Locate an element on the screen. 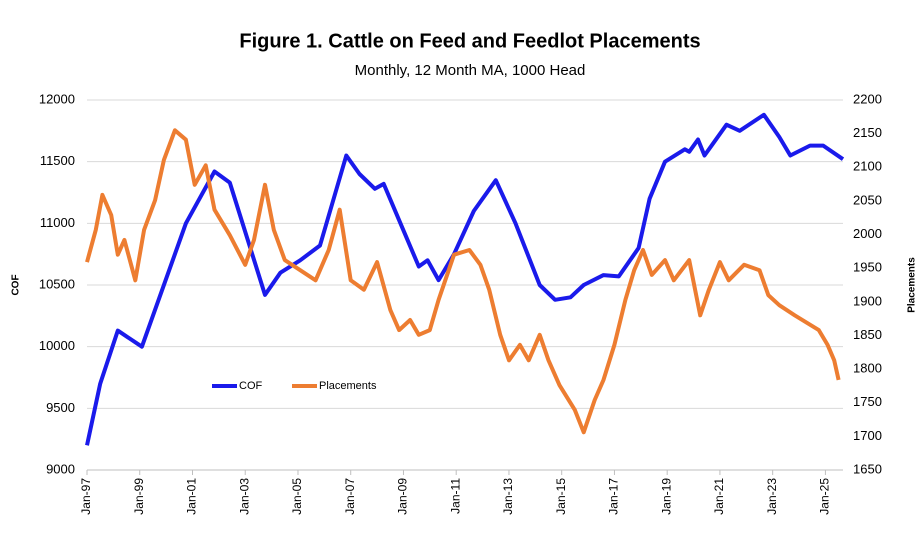 Image resolution: width=922 pixels, height=533 pixels. y-tick-label: 12000 is located at coordinates (57, 98).